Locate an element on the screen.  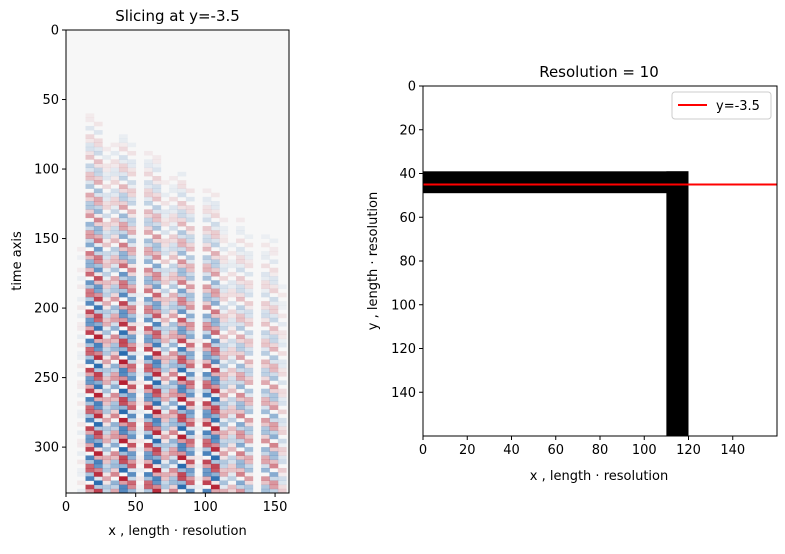
left-x-axis-label: x , length · resolution is located at coordinates (177, 531).